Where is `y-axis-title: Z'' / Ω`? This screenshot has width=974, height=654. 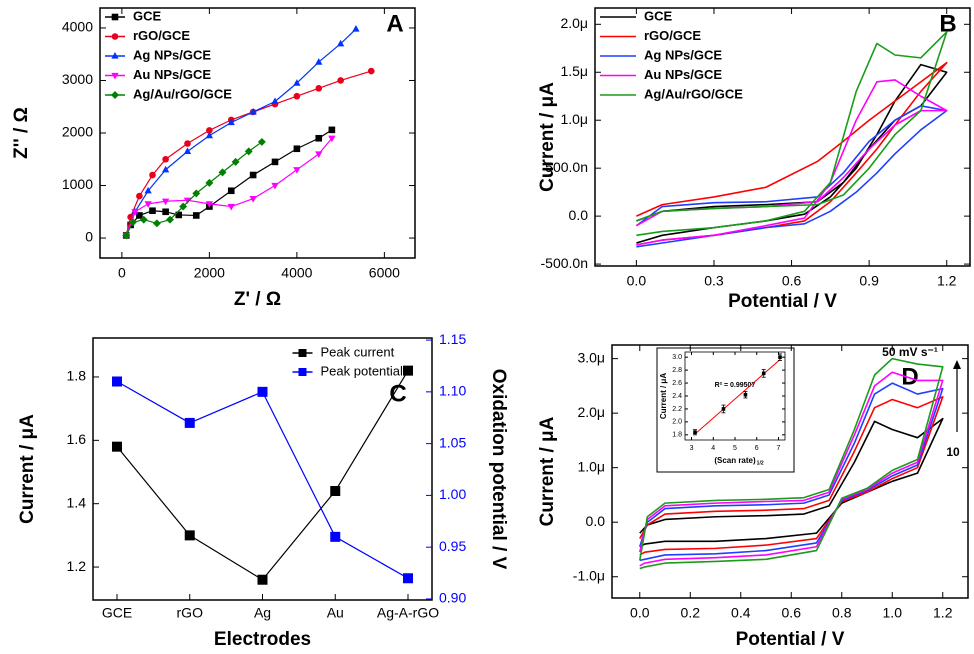 y-axis-title: Z'' / Ω is located at coordinates (21, 133).